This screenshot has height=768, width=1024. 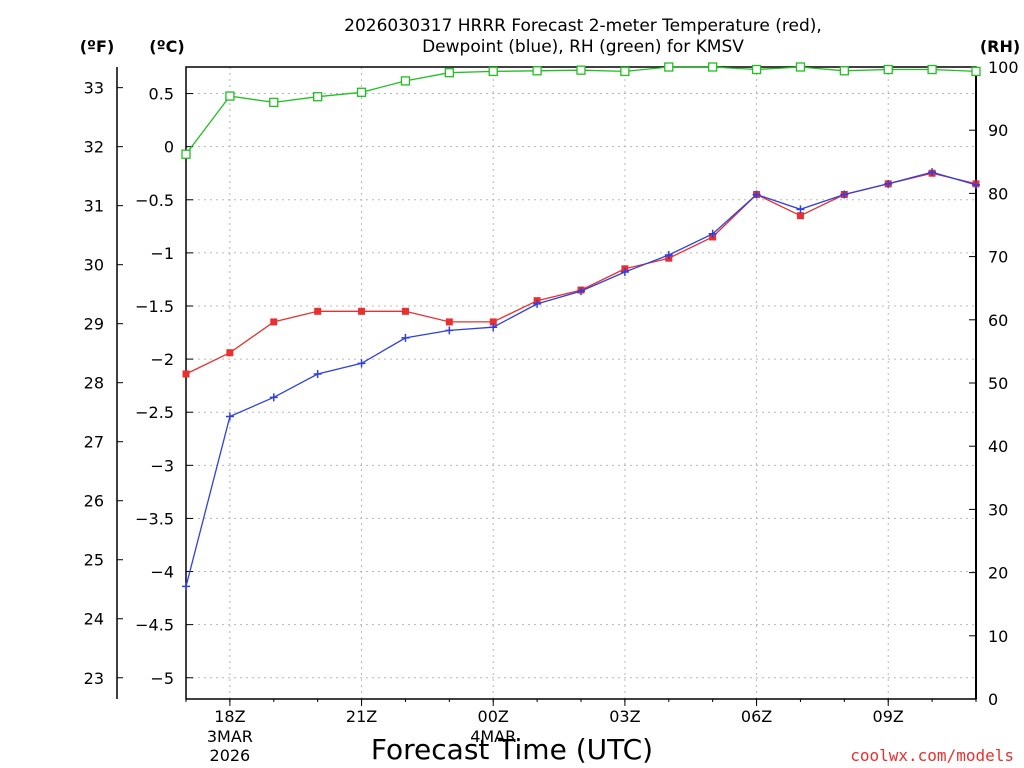 I want to click on celsius-tick-label: 0.5, so click(x=161, y=94).